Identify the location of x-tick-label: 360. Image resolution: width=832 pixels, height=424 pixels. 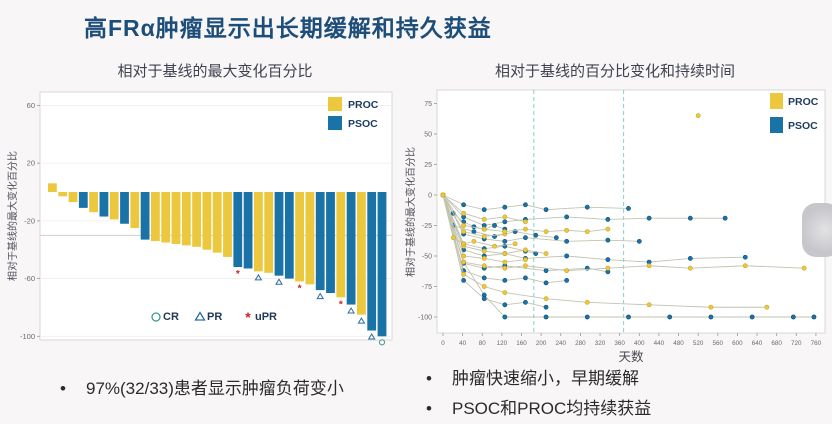
(619, 343).